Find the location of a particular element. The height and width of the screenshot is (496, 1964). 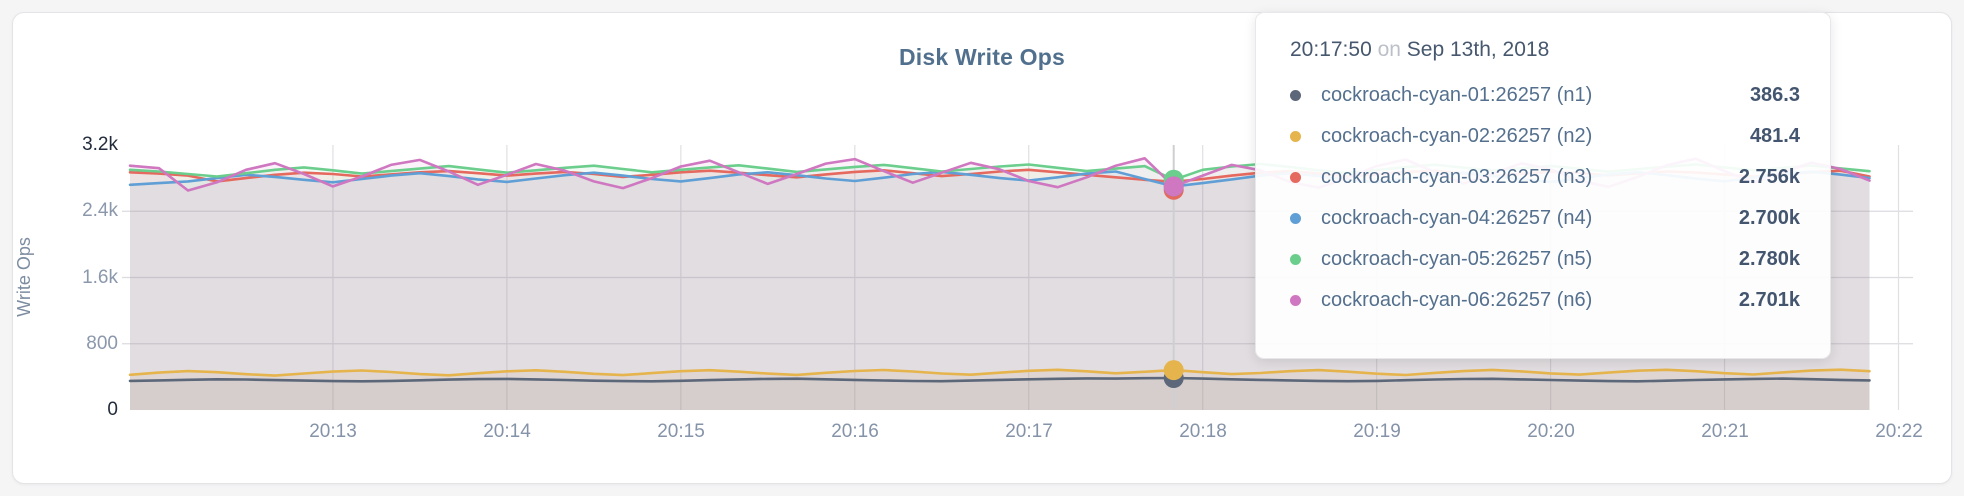

tooltip-row-n2: cockroach-cyan-02:26257 (n2) 481.4 is located at coordinates (1545, 136).